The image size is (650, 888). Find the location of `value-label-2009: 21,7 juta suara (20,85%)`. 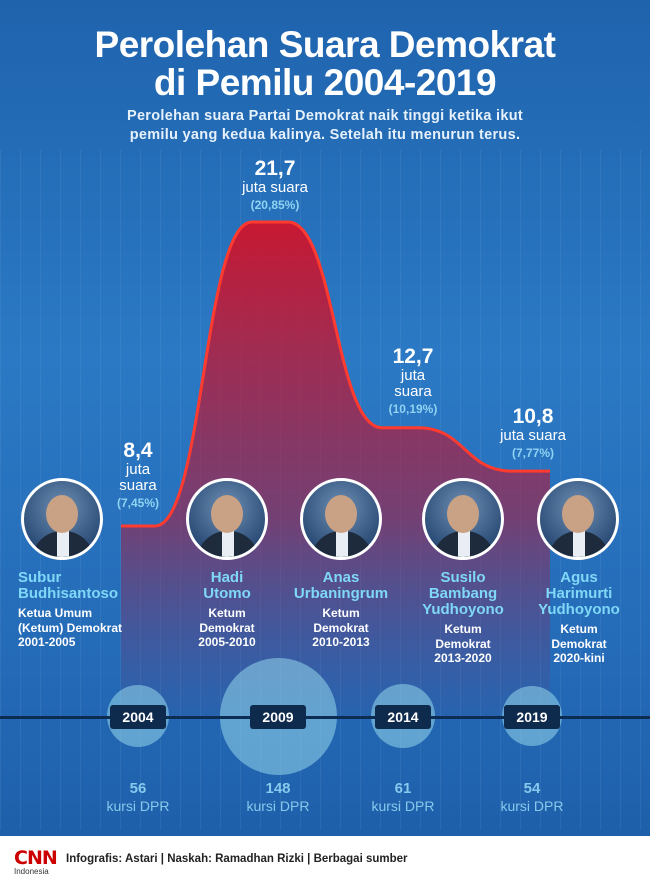

value-label-2009: 21,7 juta suara (20,85%) is located at coordinates (275, 186).